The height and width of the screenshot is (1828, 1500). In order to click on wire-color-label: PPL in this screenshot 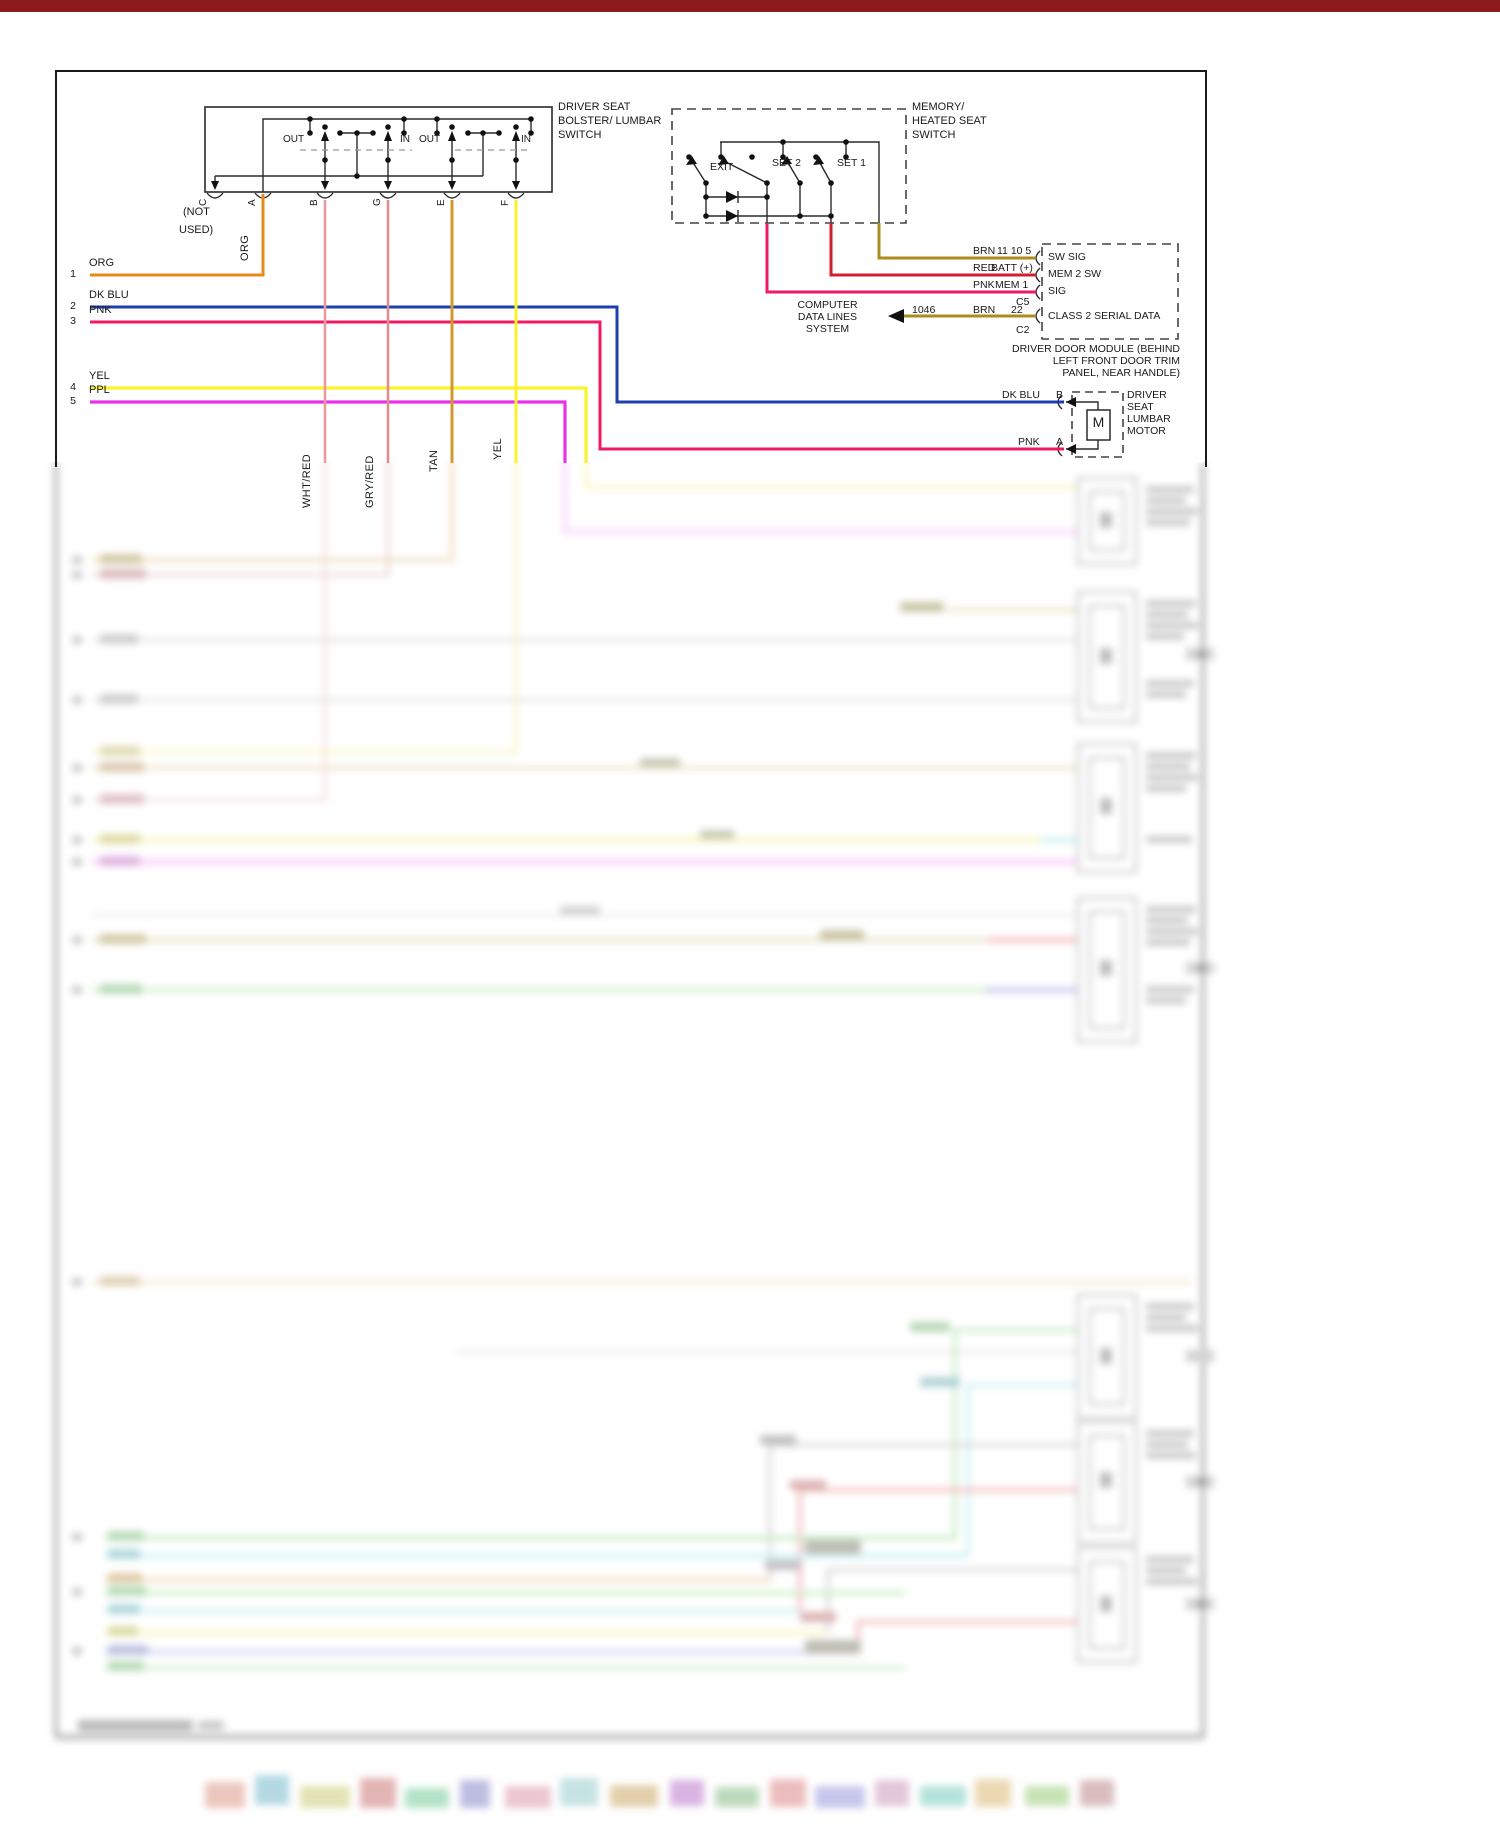, I will do `click(99, 390)`.